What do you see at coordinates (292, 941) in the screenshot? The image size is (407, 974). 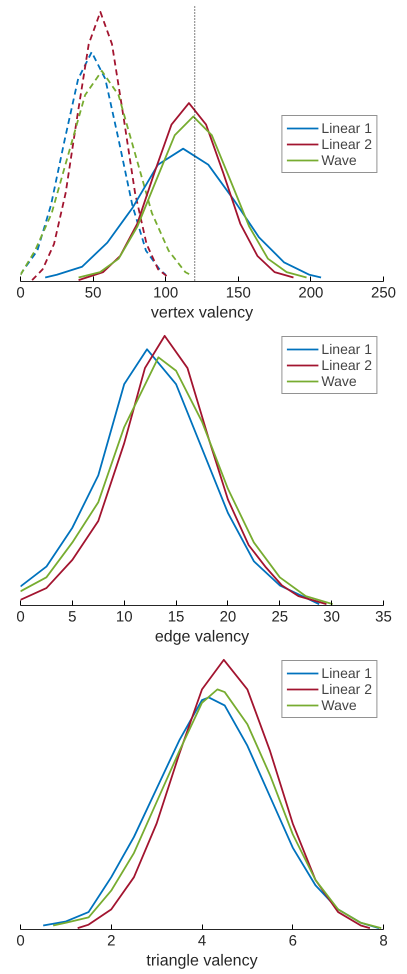 I see `x-tick-label: 6` at bounding box center [292, 941].